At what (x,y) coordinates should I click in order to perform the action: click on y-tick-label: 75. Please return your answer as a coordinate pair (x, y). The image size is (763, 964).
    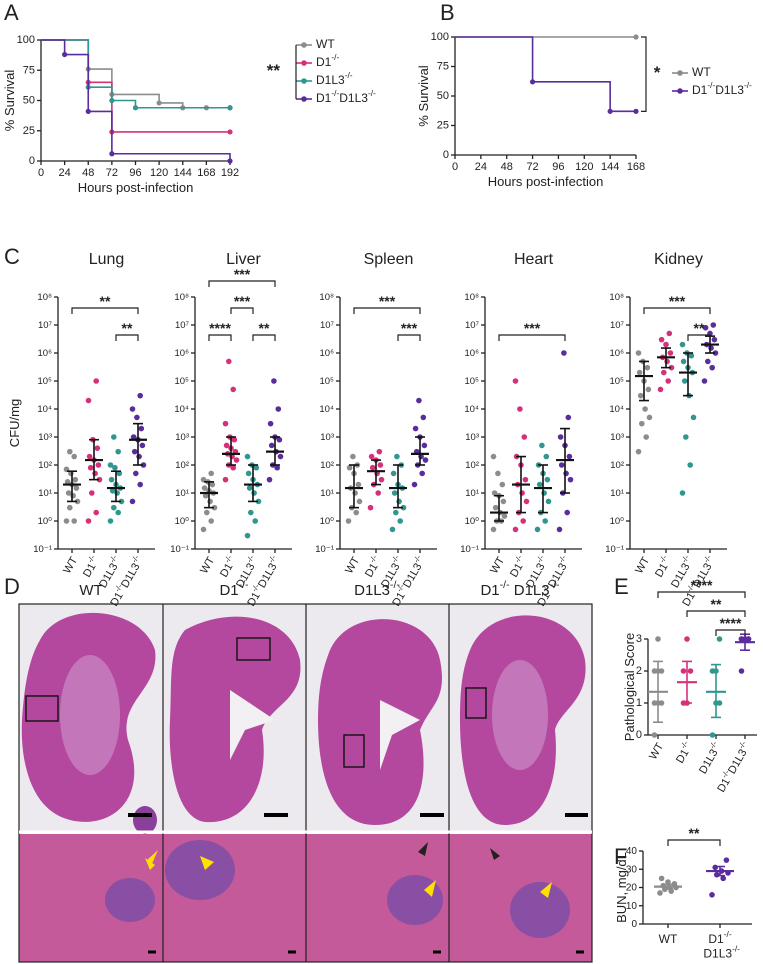
    Looking at the image, I should click on (29, 70).